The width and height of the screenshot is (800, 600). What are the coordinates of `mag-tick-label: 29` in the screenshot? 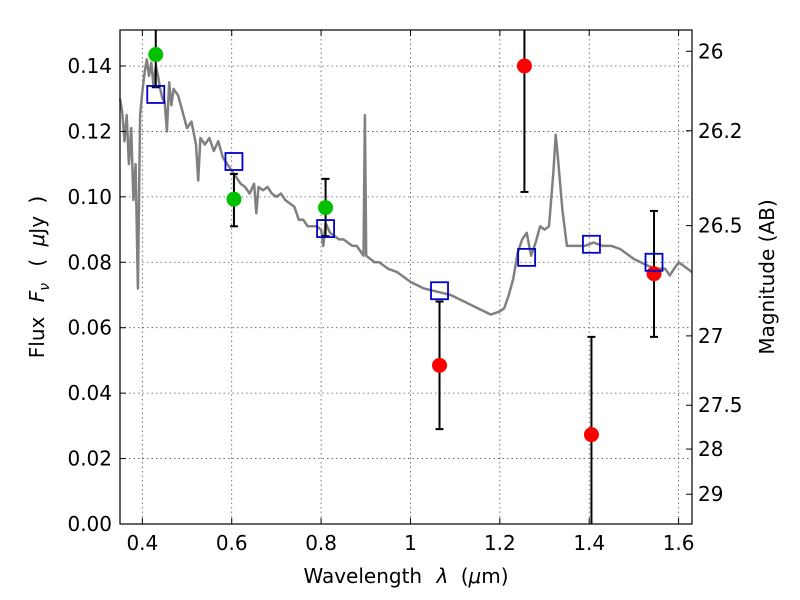 It's located at (710, 494).